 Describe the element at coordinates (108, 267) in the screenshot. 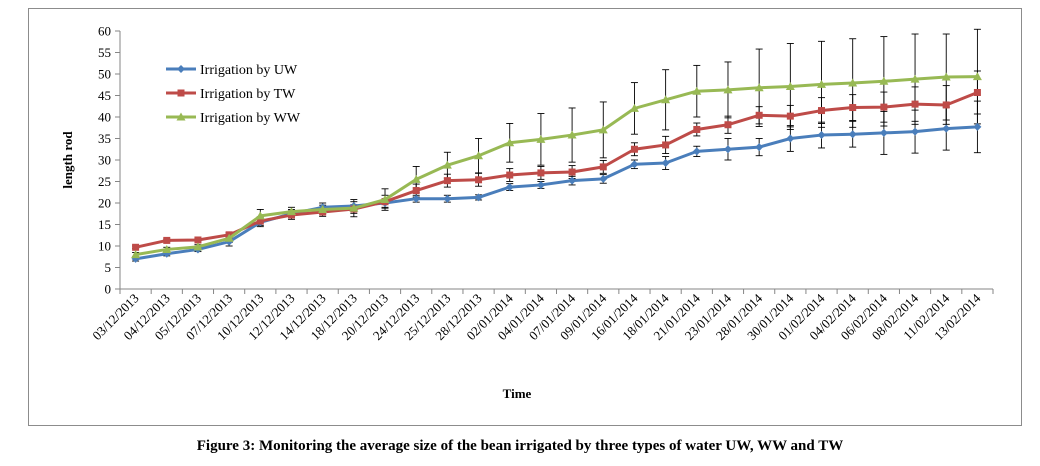

I see `y-tick-label: 5` at that location.